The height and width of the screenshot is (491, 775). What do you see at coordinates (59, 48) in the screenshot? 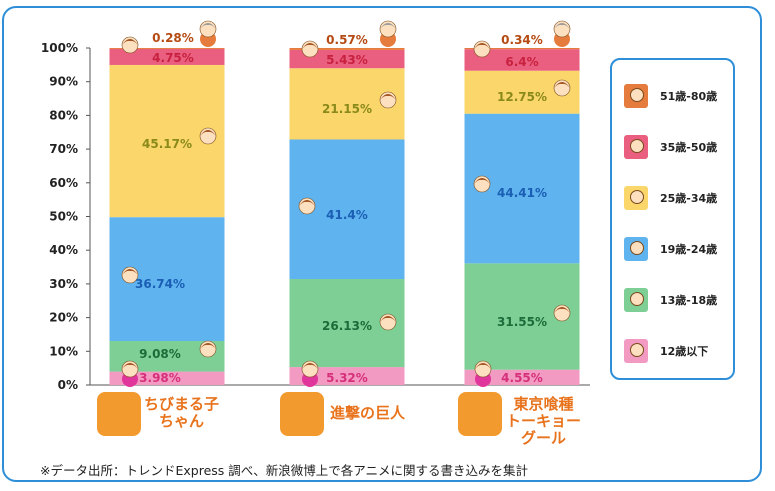
I see `y-tick-label: 100%` at bounding box center [59, 48].